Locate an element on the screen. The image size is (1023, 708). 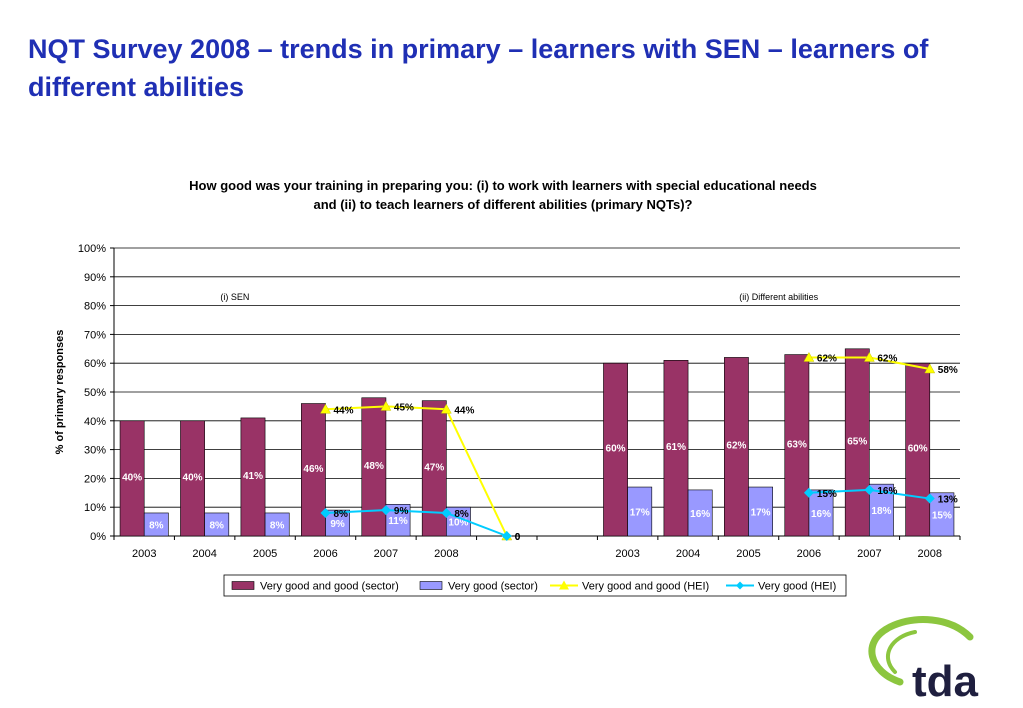
line-hei-good-label: 44% is located at coordinates (464, 410).